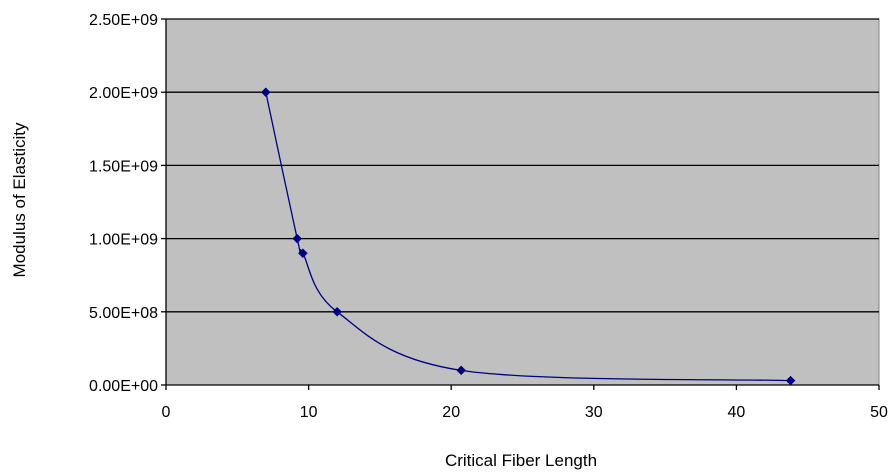  I want to click on x-tick-label: 20, so click(451, 412).